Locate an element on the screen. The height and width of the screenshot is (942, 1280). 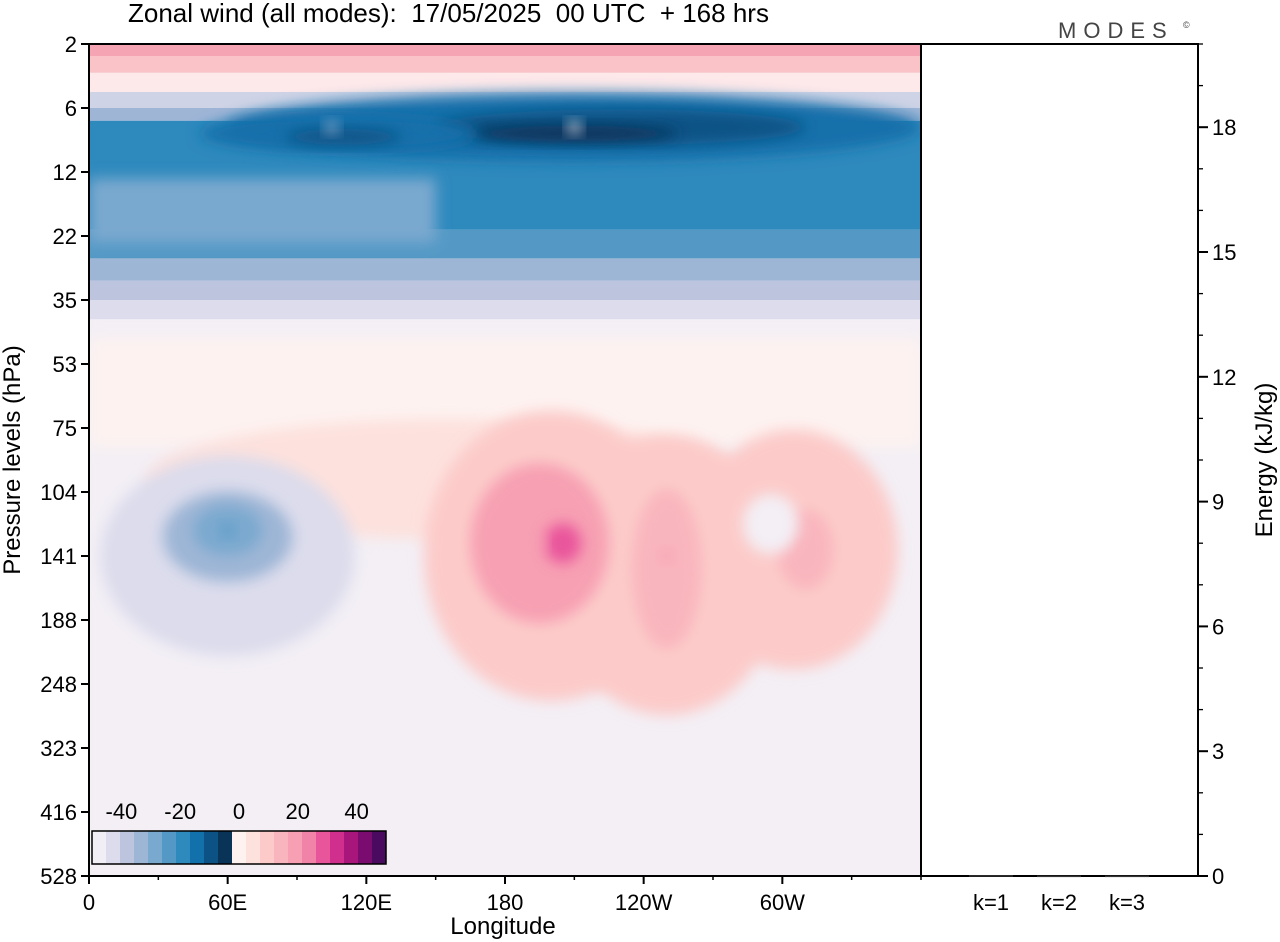
y-tick-label: 104 is located at coordinates (58, 492).